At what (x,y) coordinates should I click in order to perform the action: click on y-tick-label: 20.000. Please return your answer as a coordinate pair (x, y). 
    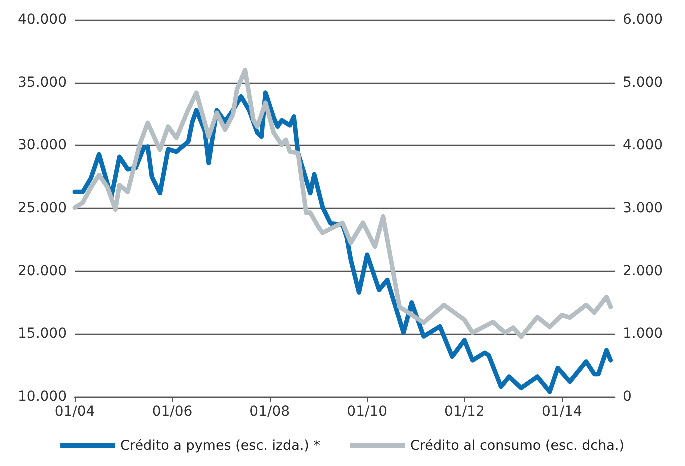
    Looking at the image, I should click on (42, 271).